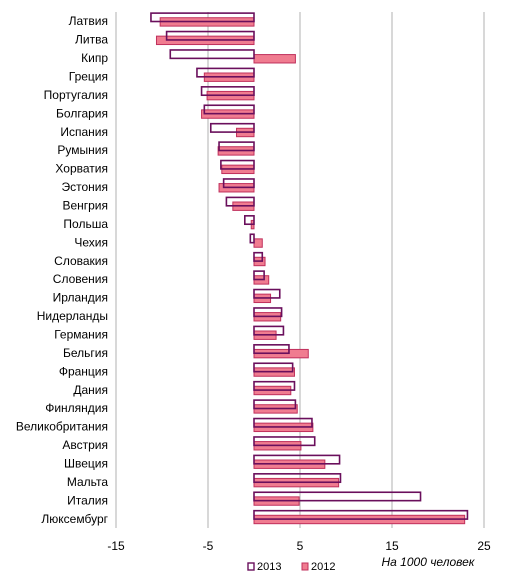 Image resolution: width=514 pixels, height=581 pixels. I want to click on x-tick-label: 15, so click(392, 546).